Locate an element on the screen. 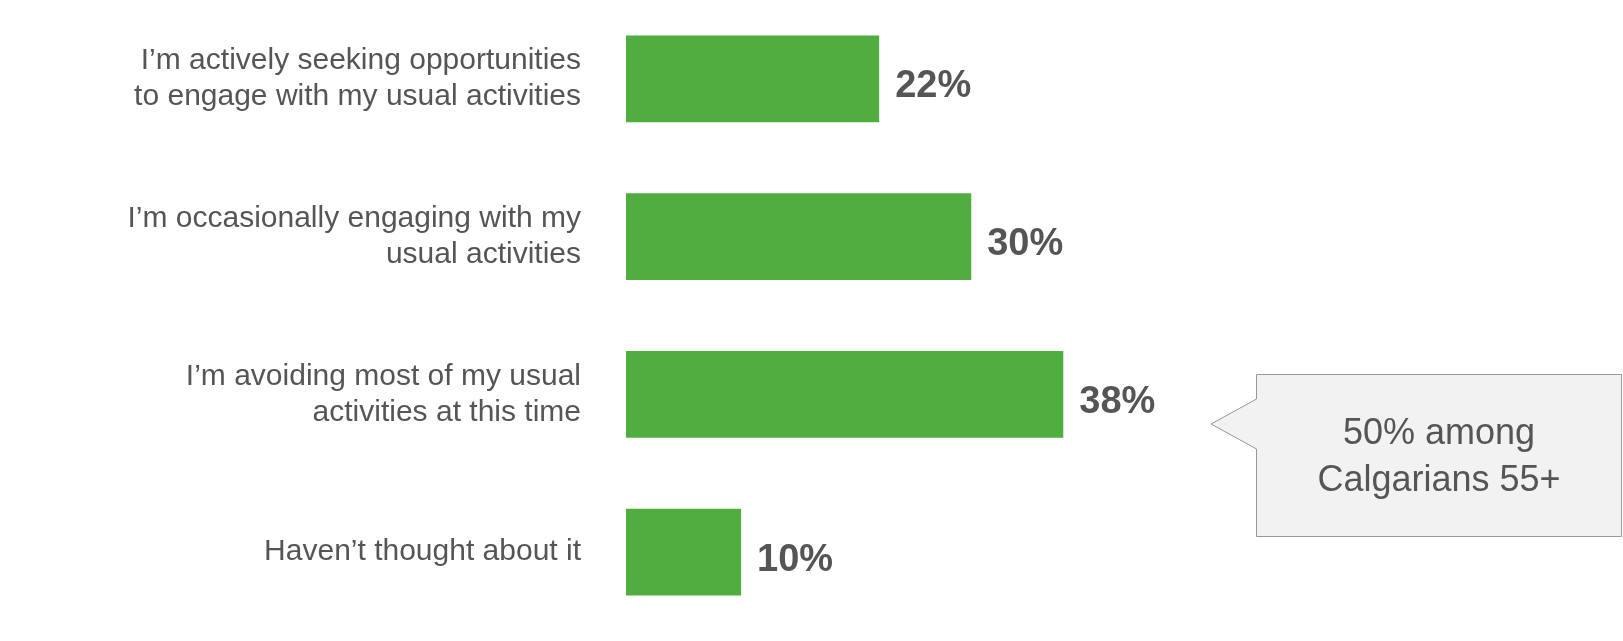 This screenshot has width=1623, height=641. text: 50% among Calgarians 55+ is located at coordinates (1439, 455).